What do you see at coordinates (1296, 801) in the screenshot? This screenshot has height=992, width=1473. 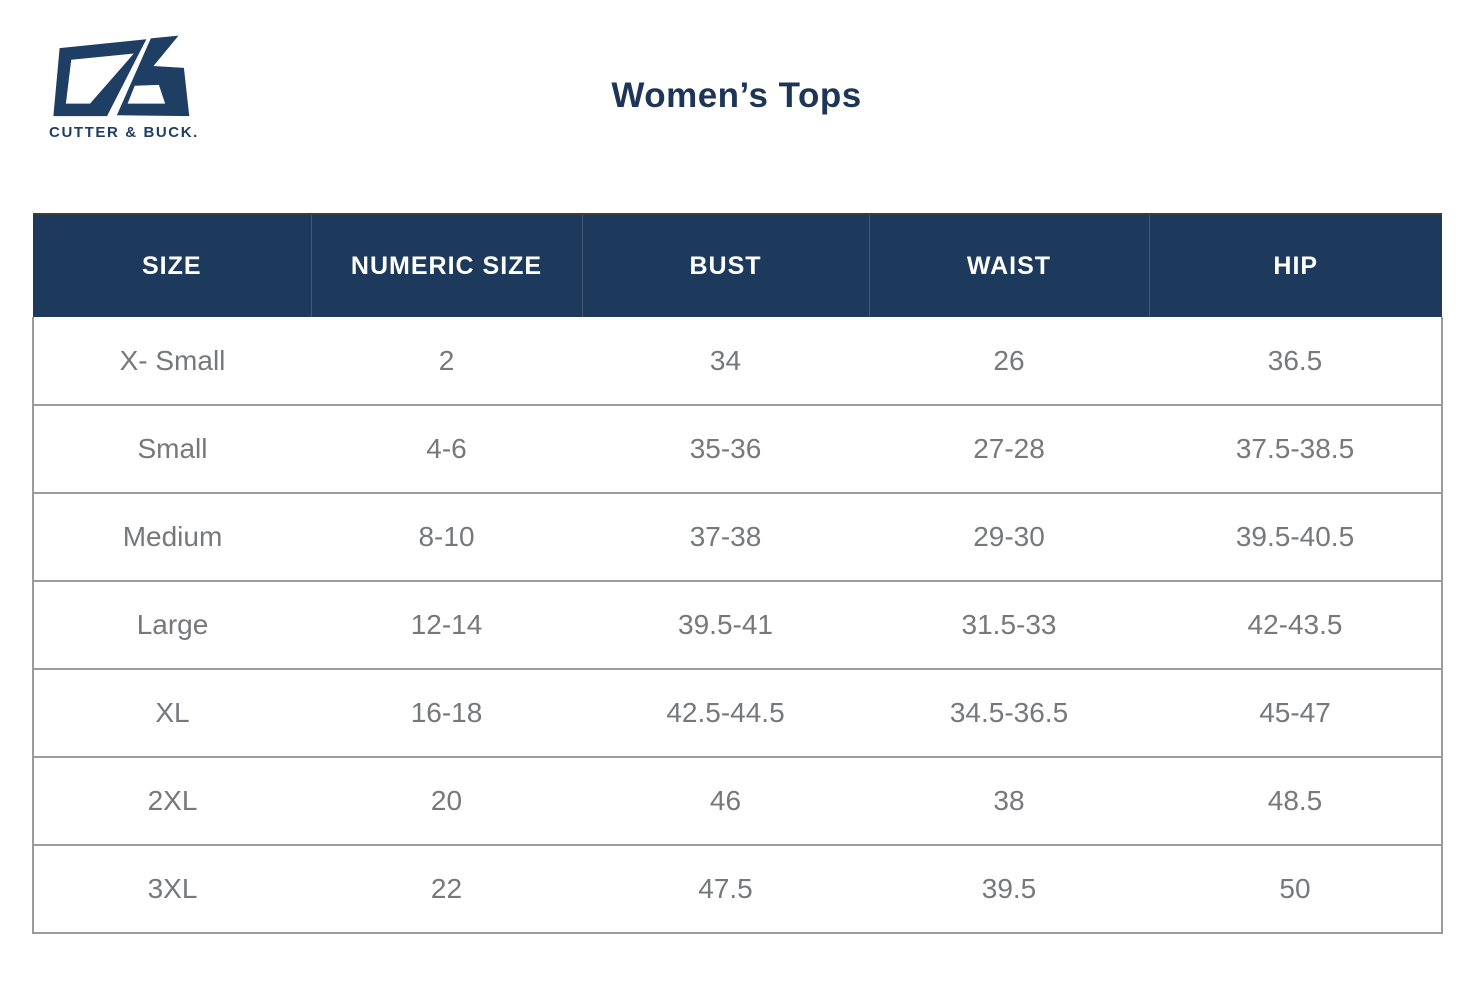 I see `table-cell: 48.5` at bounding box center [1296, 801].